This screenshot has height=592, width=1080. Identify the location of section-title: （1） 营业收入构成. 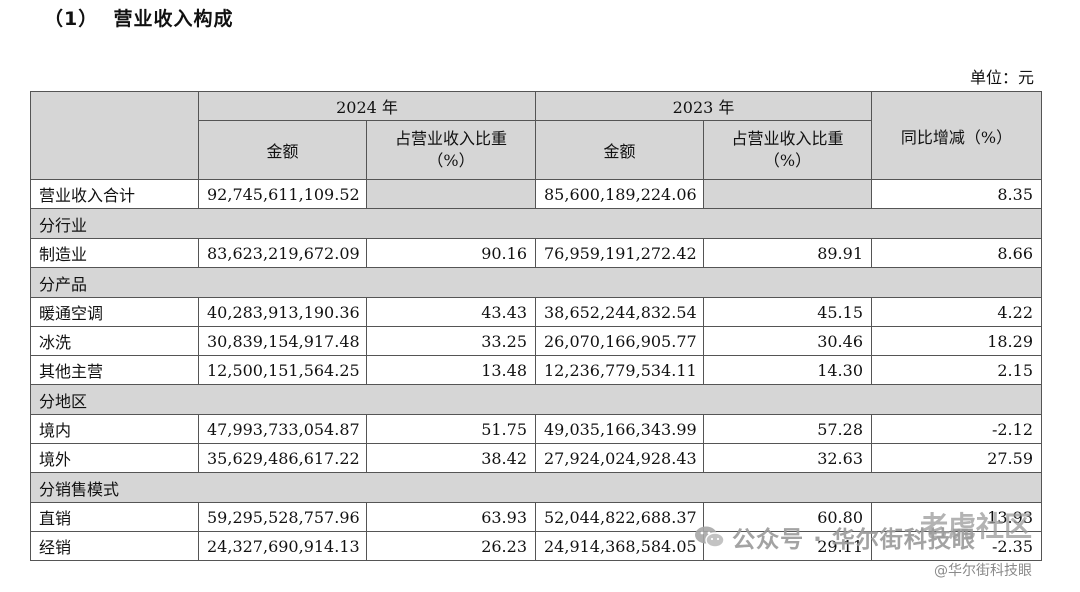
(139, 19).